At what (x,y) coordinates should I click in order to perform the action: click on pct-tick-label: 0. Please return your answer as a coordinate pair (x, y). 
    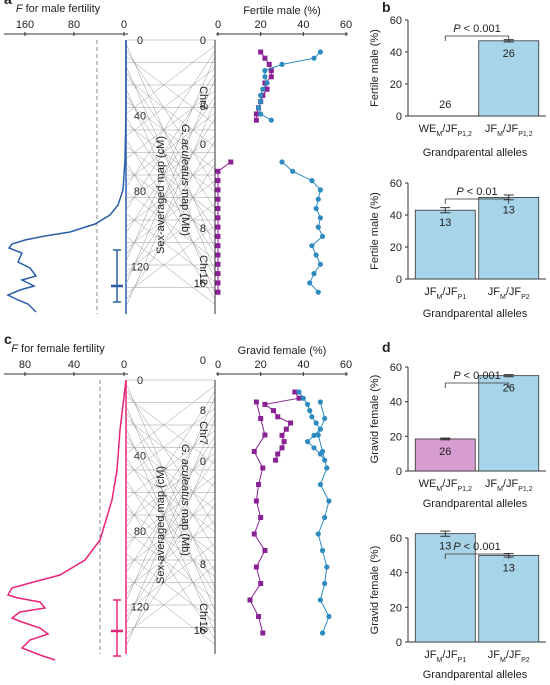
    Looking at the image, I should click on (218, 365).